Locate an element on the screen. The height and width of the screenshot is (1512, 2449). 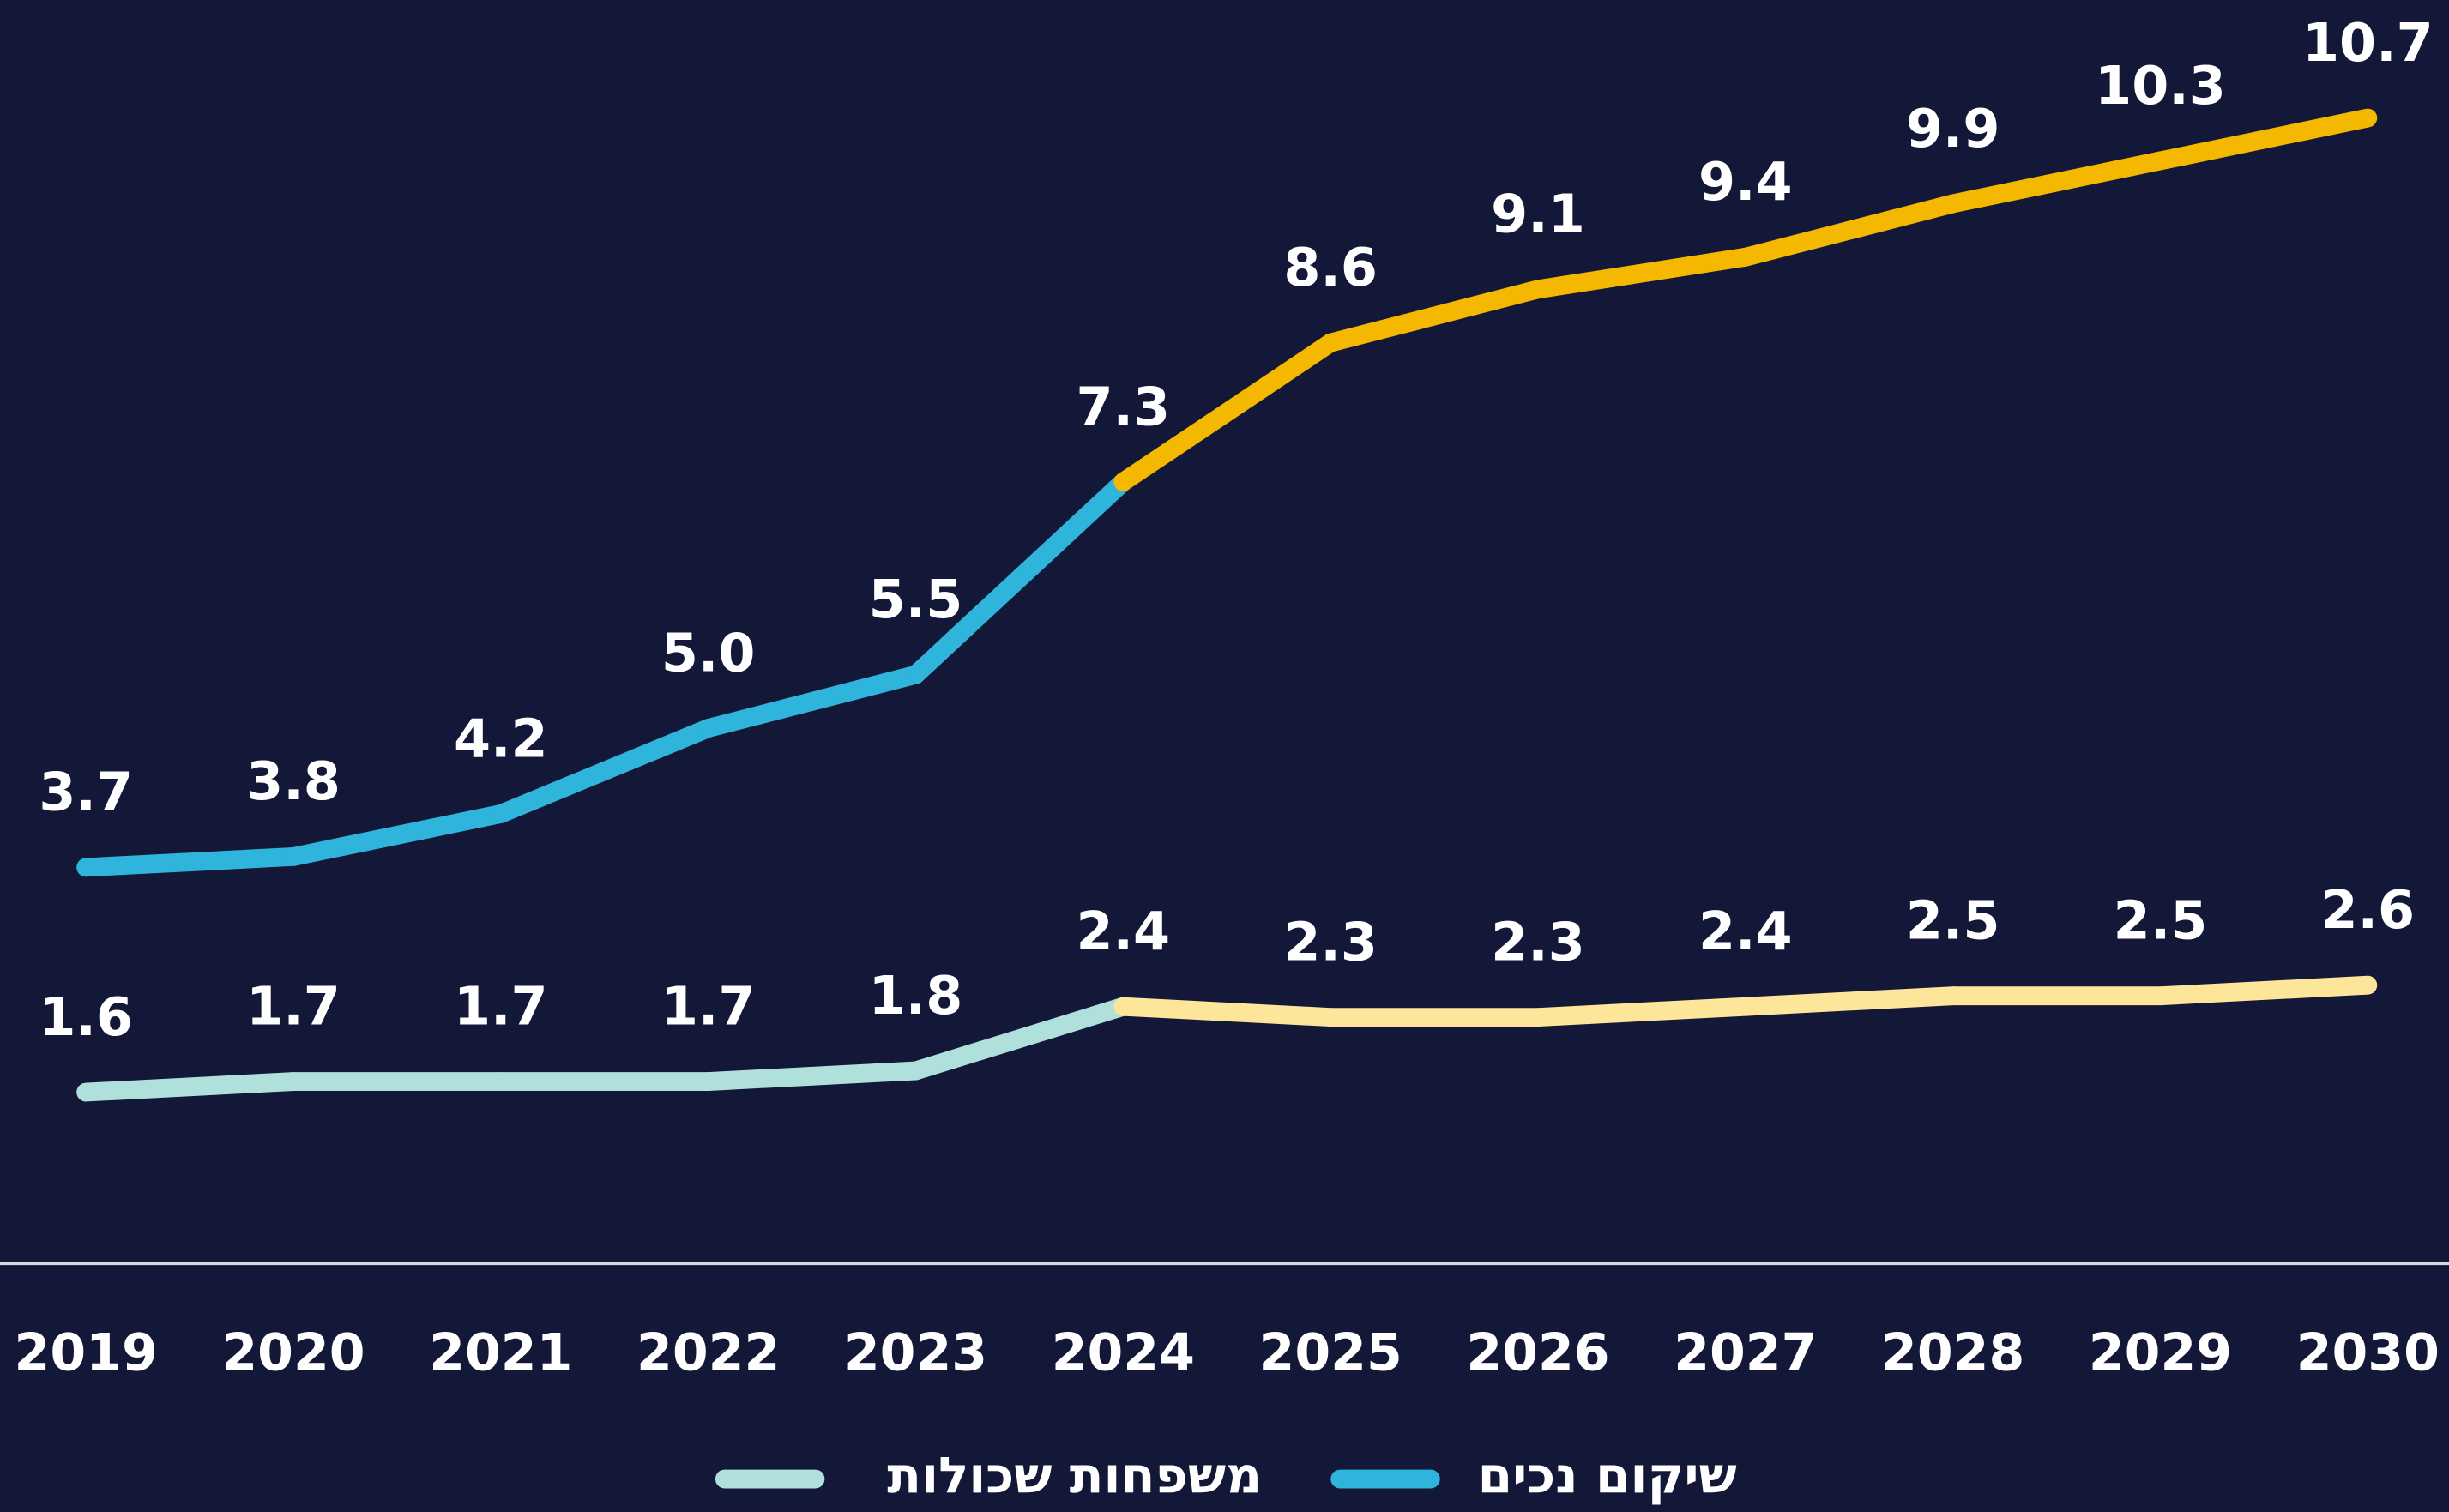
data-label: 3.7 is located at coordinates (86, 792).